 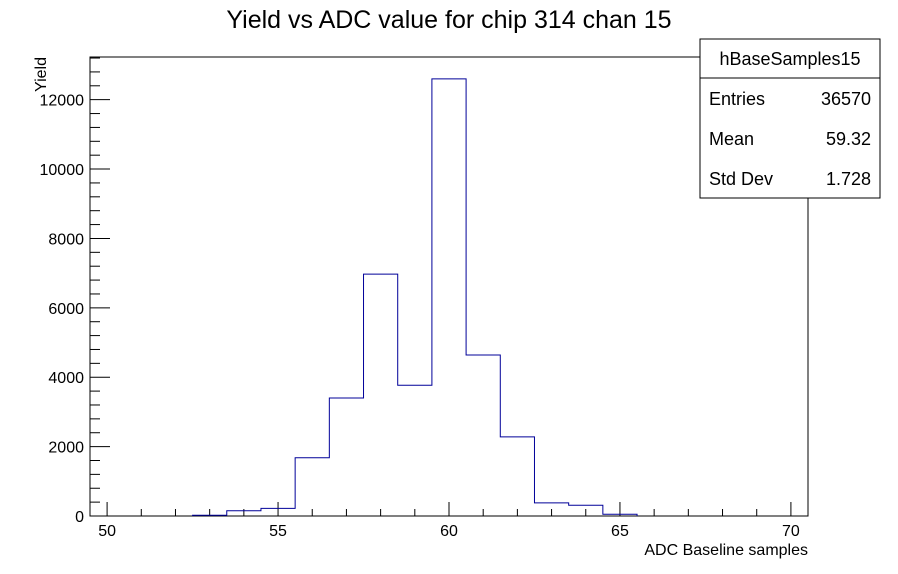 I want to click on x-tick-label: 60, so click(x=449, y=531).